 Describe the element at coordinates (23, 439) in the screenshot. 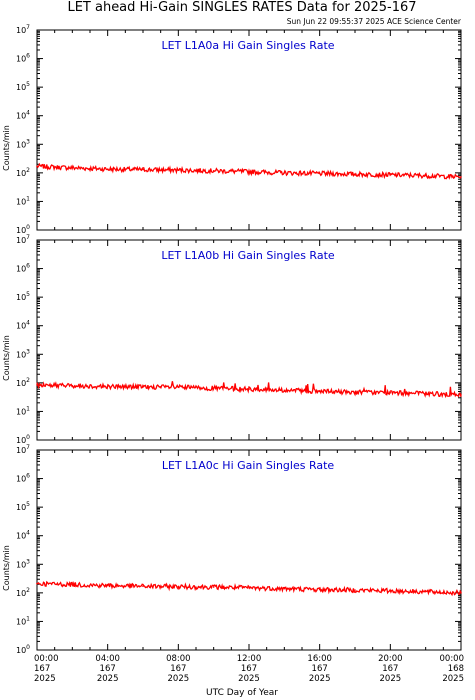

I see `y-tick-label: 10⁰` at that location.